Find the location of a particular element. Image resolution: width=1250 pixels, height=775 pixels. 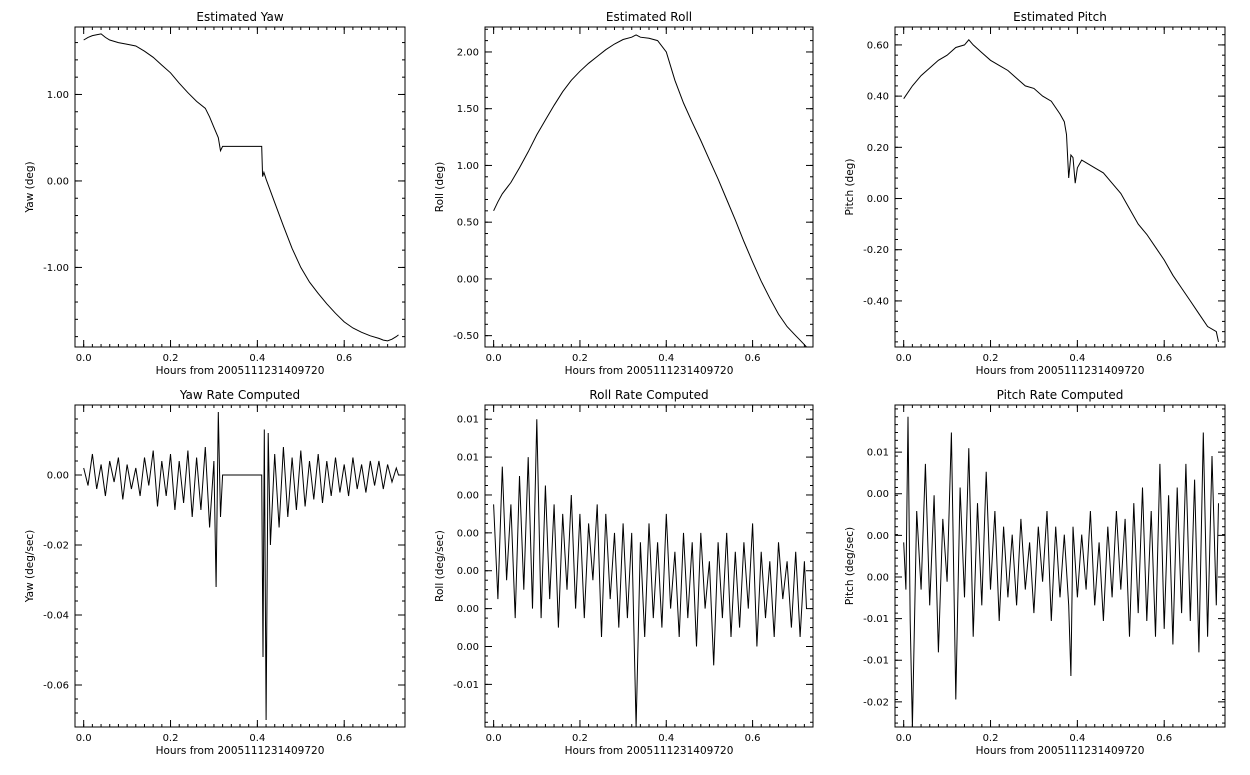

pitch-plot-title: Estimated Pitch is located at coordinates (1060, 17).